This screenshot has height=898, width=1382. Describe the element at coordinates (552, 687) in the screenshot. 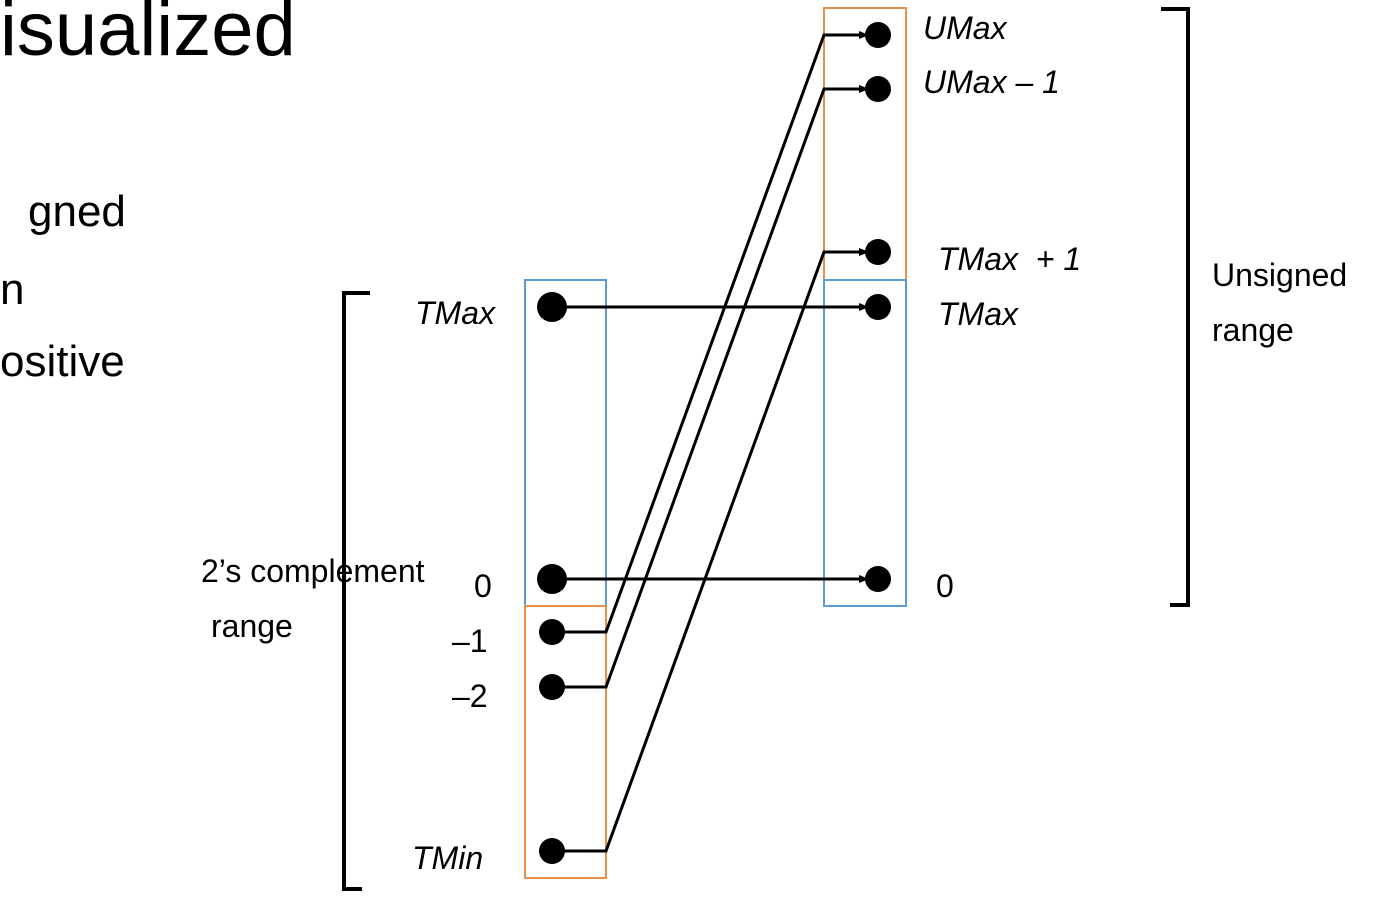

I see `dot-left-neg2` at that location.